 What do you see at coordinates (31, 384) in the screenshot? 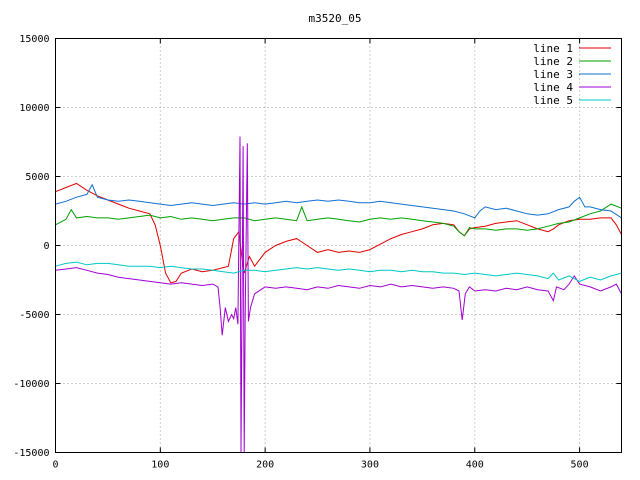
I see `y-tick-label: -10000` at bounding box center [31, 384].